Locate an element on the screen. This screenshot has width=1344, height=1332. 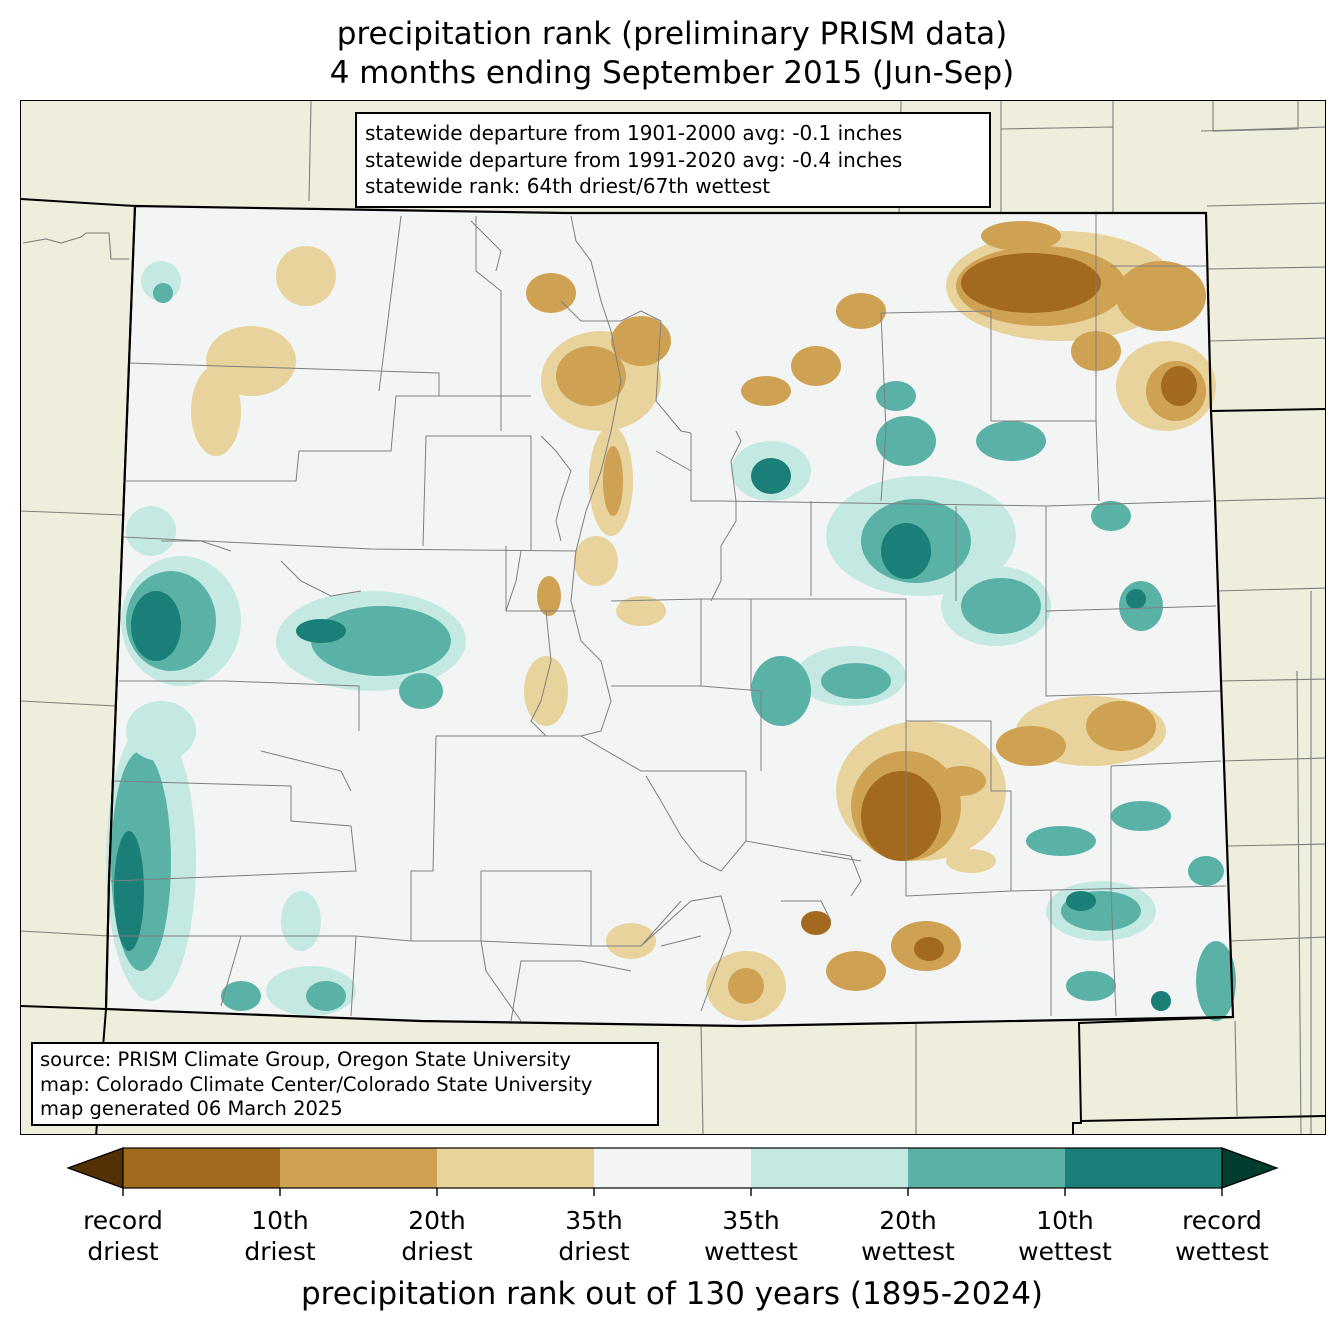
colorbar-tick-label: 20th wettest is located at coordinates (908, 1236).